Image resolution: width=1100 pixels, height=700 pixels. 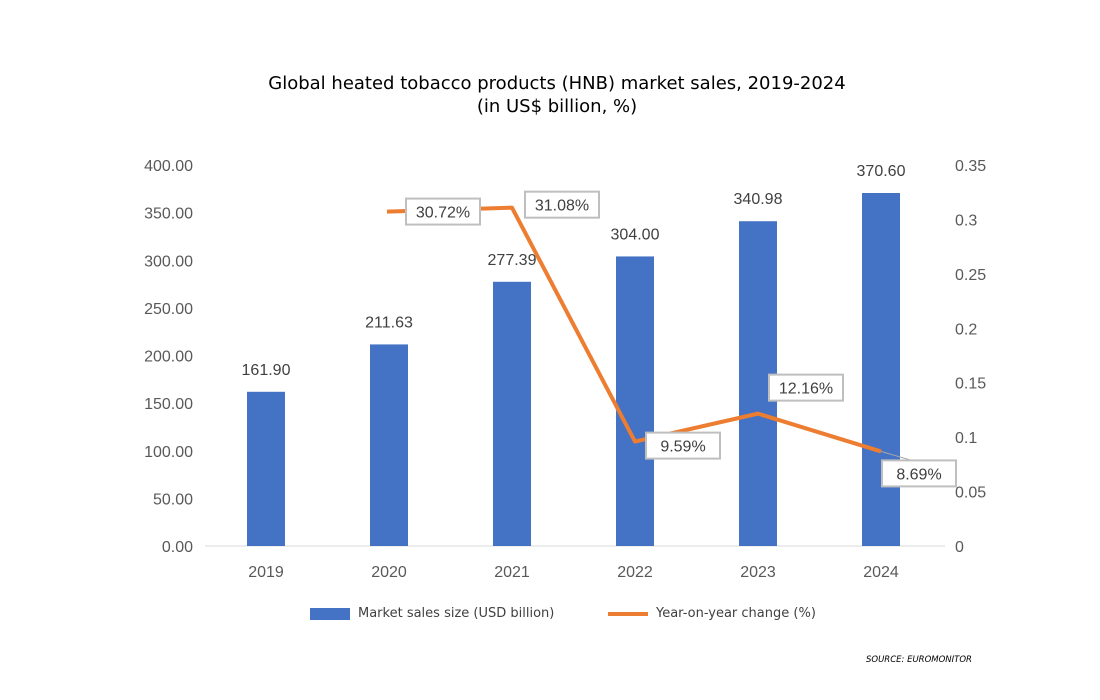 I want to click on right-axis-tick: 0.3, so click(x=966, y=220).